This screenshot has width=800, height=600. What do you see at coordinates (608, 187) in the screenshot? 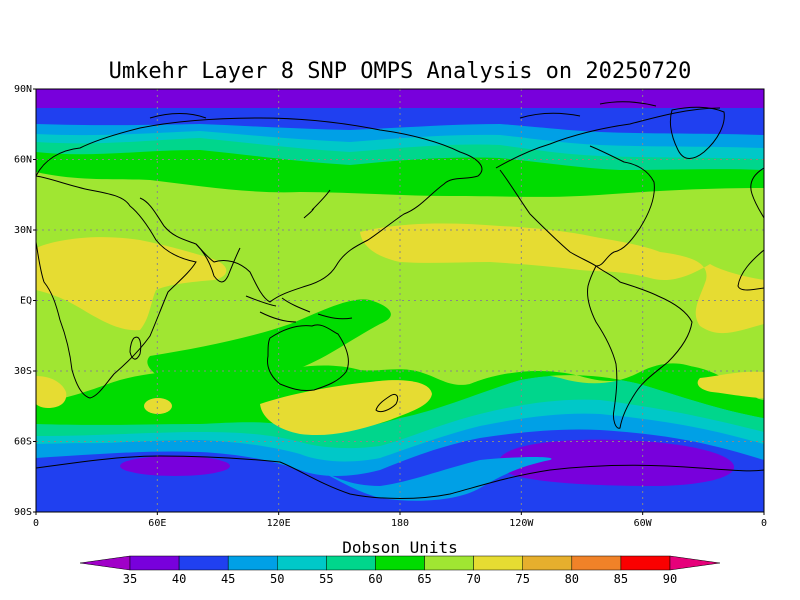
I see `coast-north-america` at bounding box center [608, 187].